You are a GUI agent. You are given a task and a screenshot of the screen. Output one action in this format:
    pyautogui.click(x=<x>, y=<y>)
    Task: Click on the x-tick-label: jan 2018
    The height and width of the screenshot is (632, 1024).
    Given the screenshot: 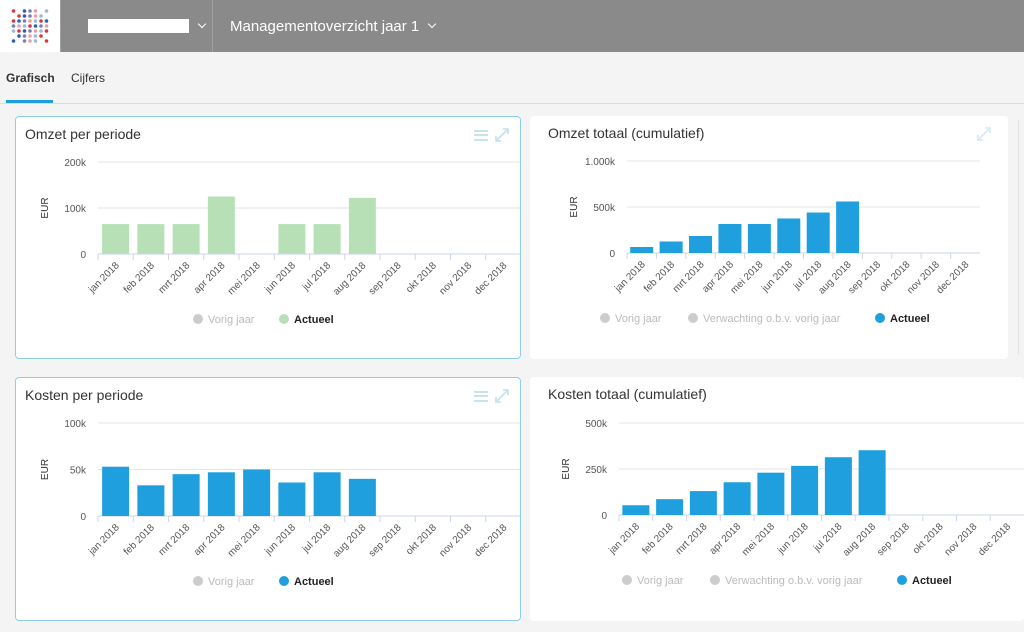 What is the action you would take?
    pyautogui.click(x=104, y=278)
    